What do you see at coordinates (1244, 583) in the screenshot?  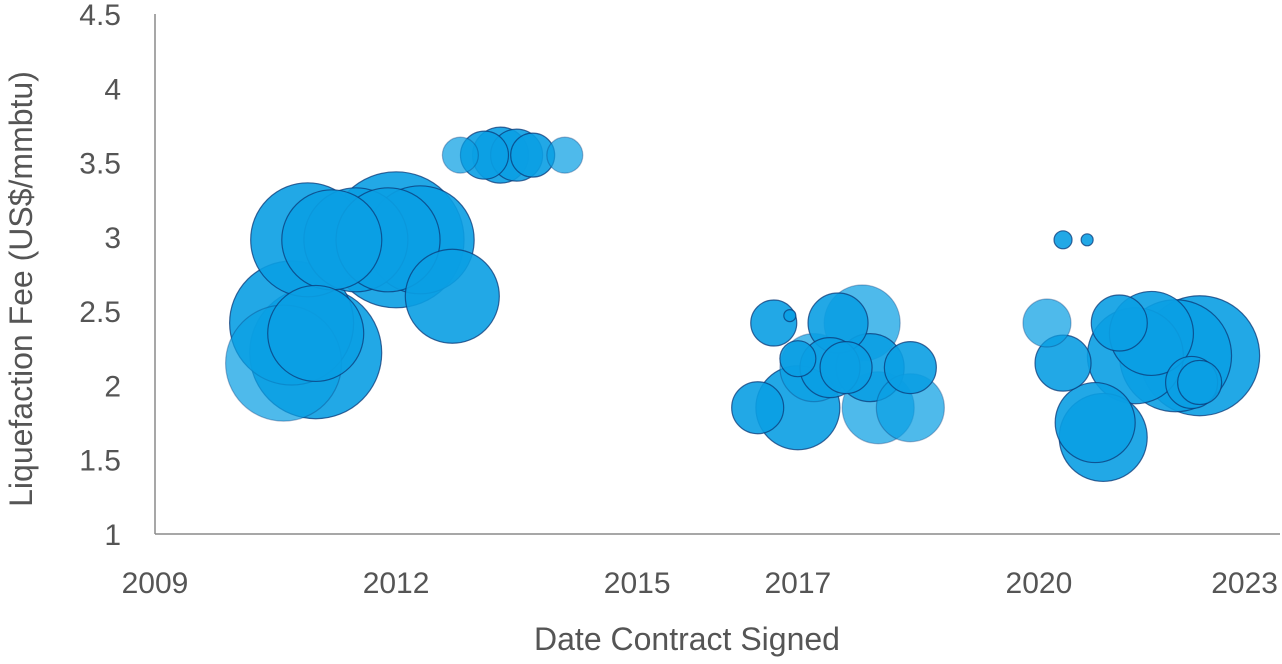 I see `x-tick-label: 2023` at bounding box center [1244, 583].